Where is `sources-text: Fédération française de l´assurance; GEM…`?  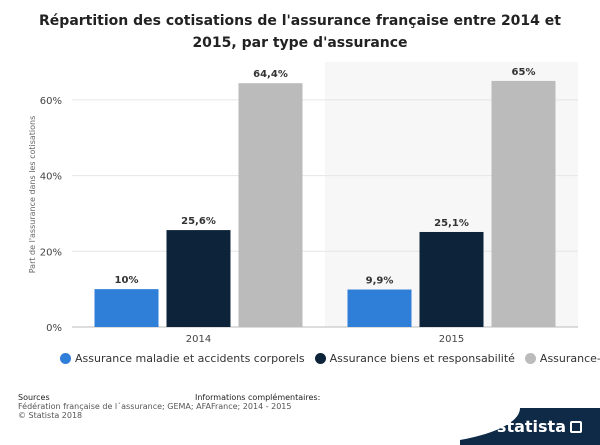
sources-text: Fédération française de l´assurance; GEM… is located at coordinates (155, 406).